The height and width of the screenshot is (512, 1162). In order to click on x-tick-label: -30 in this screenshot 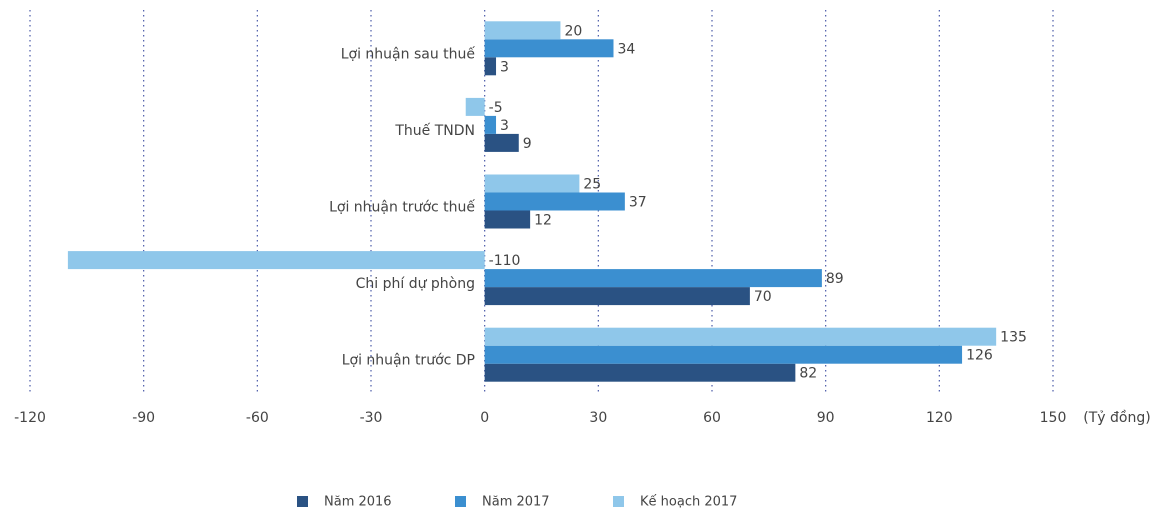, I will do `click(371, 418)`.